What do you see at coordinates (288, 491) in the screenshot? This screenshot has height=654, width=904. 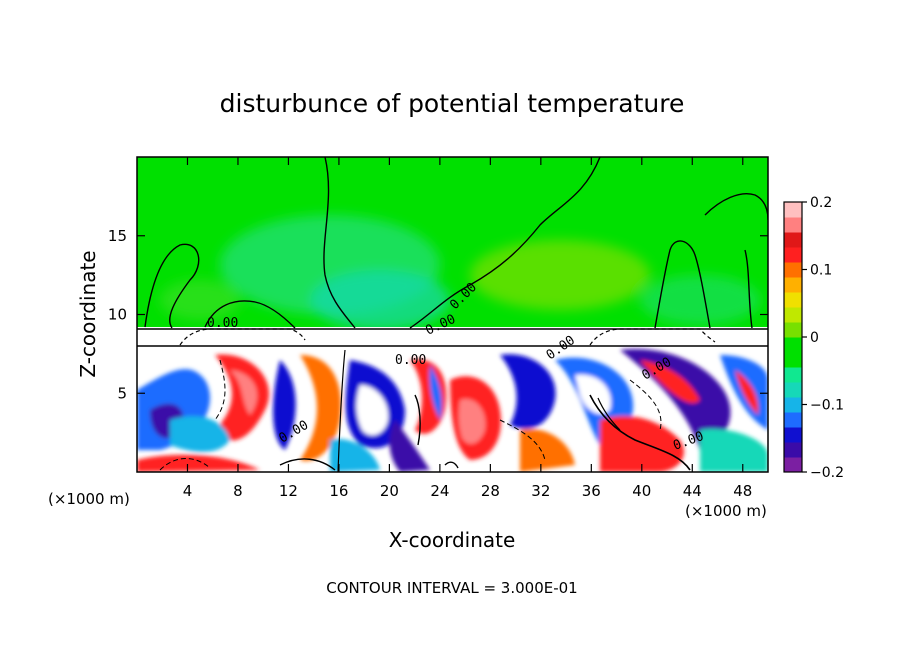 I see `x-tick-label: 12` at bounding box center [288, 491].